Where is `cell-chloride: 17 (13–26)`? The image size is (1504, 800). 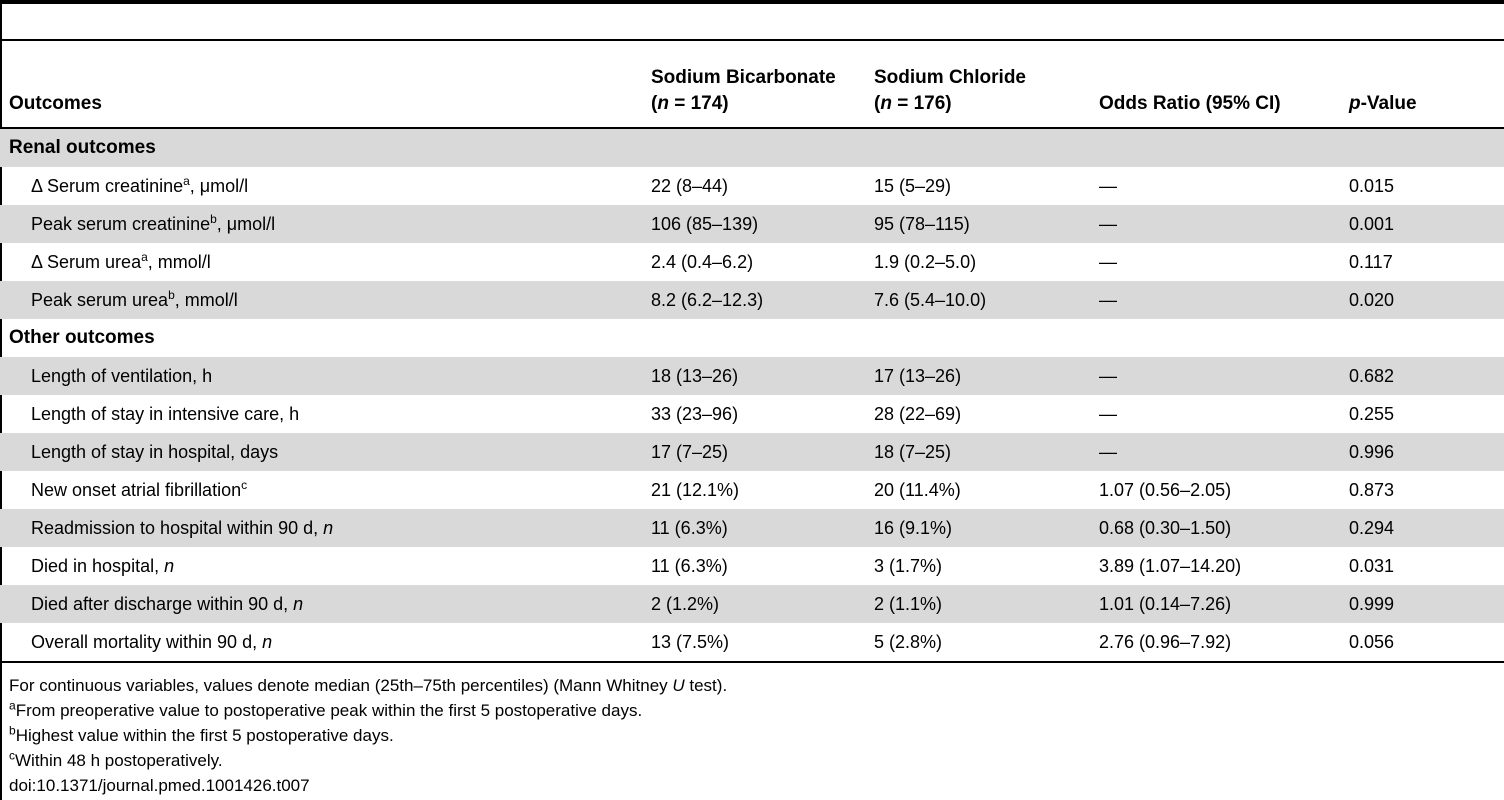
cell-chloride: 17 (13–26) is located at coordinates (986, 376).